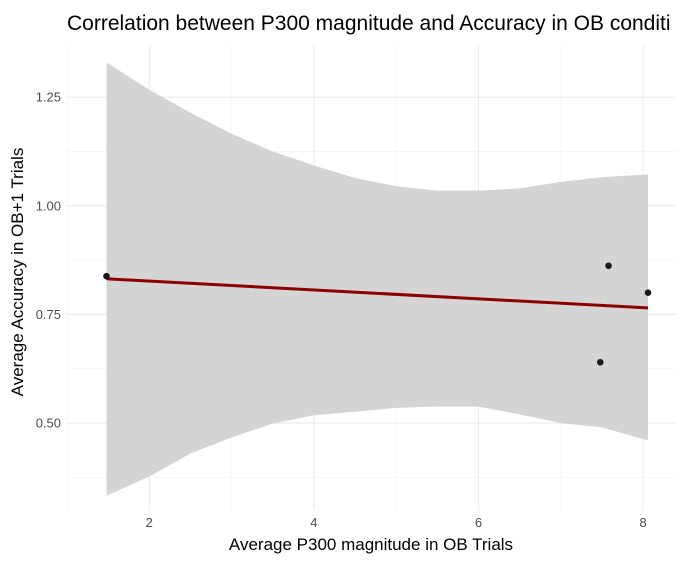 The width and height of the screenshot is (686, 561). Describe the element at coordinates (313, 522) in the screenshot. I see `x-tick-label: 4` at that location.